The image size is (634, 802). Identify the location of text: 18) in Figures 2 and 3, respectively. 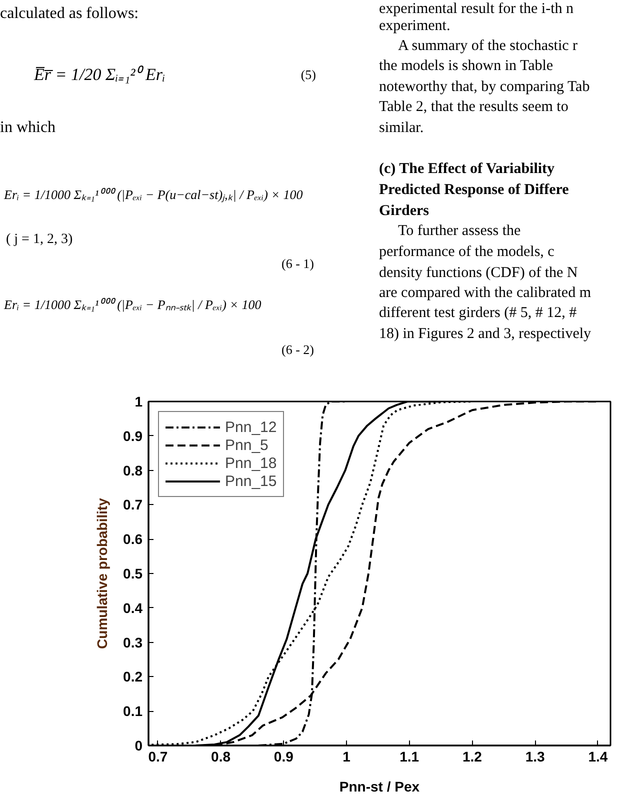
(485, 334).